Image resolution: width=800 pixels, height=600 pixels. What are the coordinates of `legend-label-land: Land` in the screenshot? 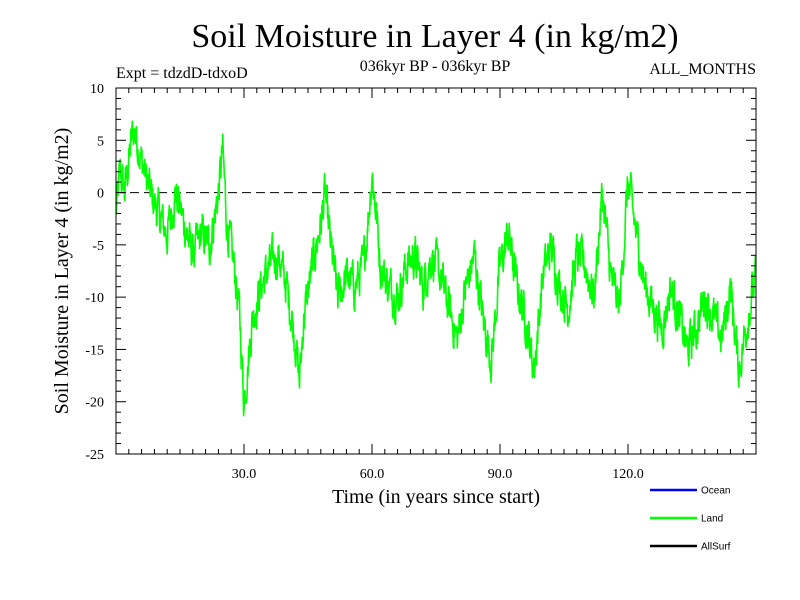 It's located at (712, 519).